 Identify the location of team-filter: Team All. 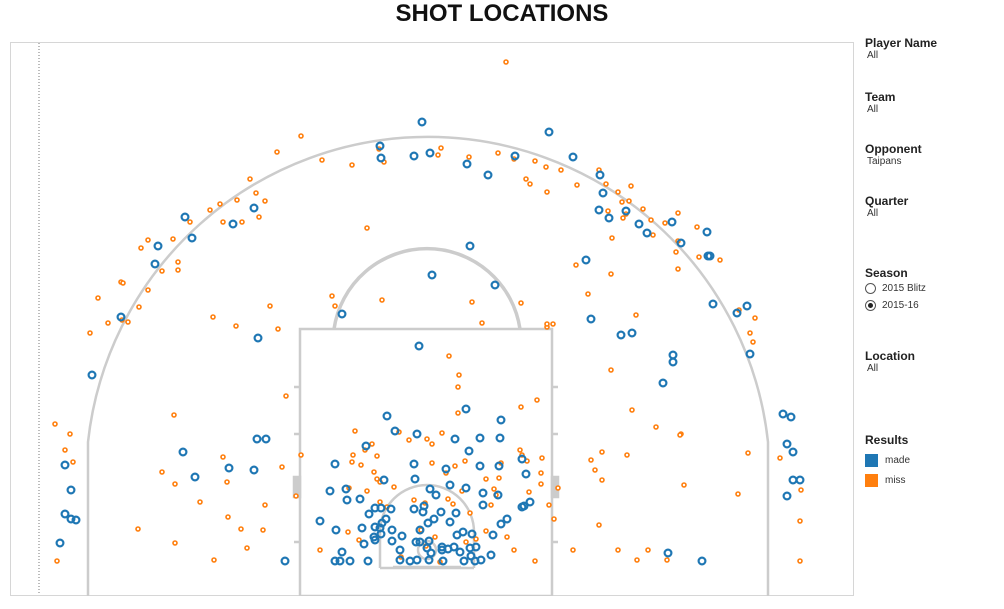
(880, 103).